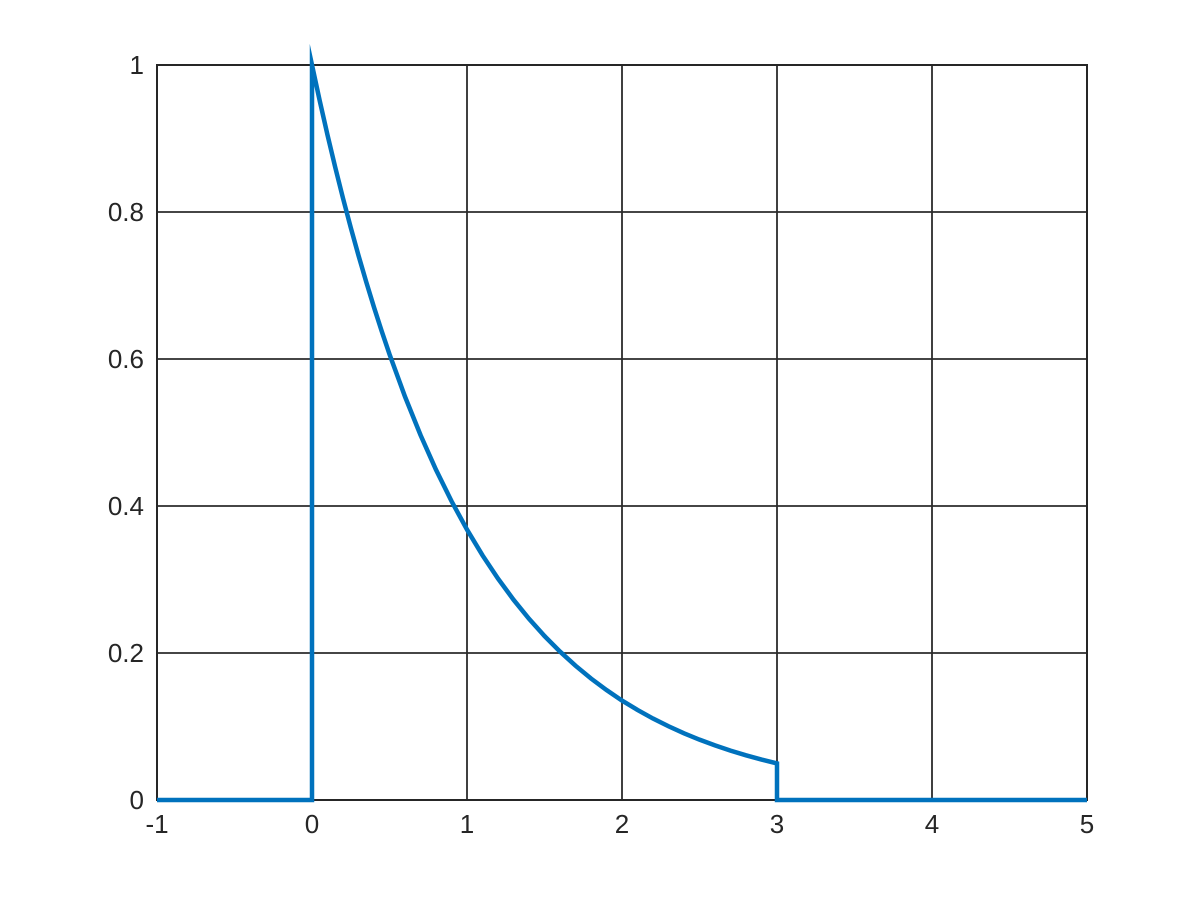 The width and height of the screenshot is (1200, 900). What do you see at coordinates (137, 800) in the screenshot?
I see `y-tick-label: 0` at bounding box center [137, 800].